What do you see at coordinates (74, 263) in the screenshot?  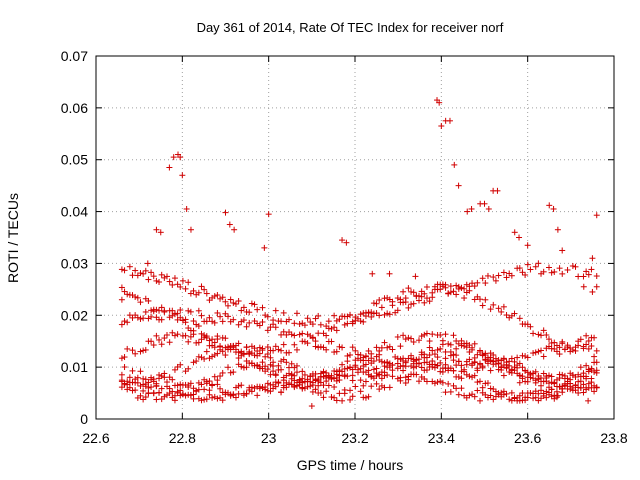 I see `y-tick-label: 0.03` at bounding box center [74, 263].